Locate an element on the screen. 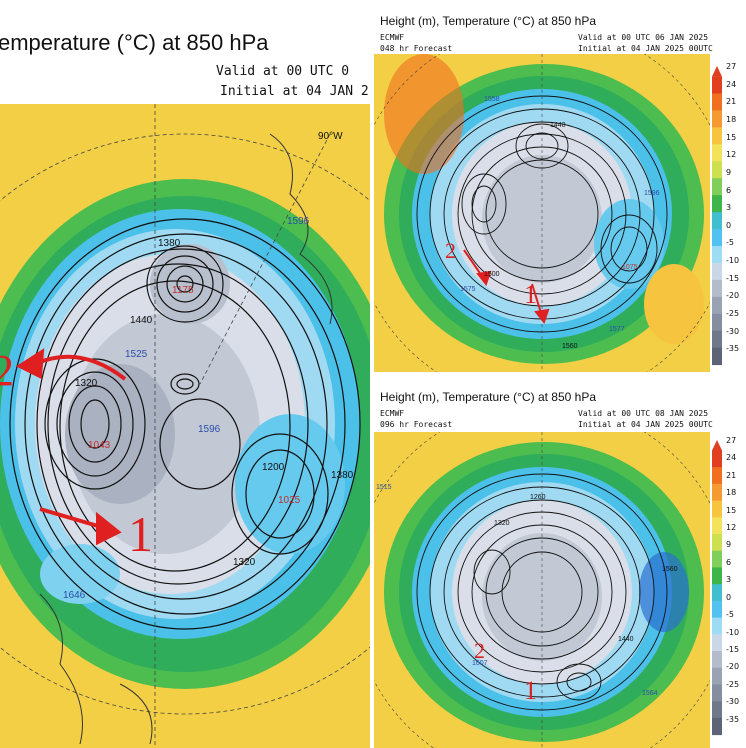  bottom-title: Height (m), Temperature (°C) at 850 hPa is located at coordinates (488, 397).